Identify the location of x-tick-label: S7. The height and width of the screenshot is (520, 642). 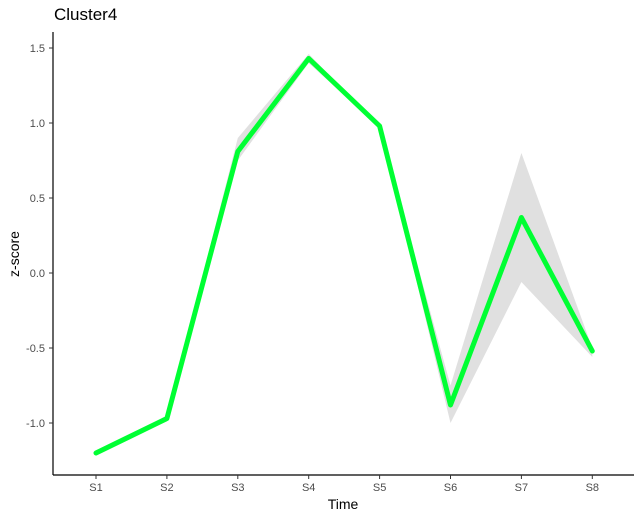
(521, 488).